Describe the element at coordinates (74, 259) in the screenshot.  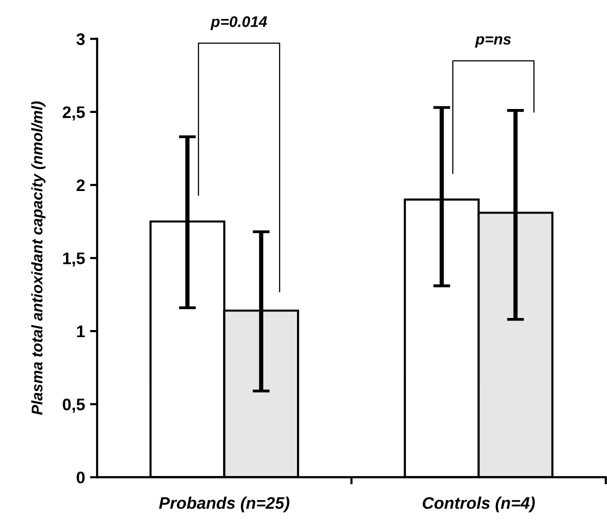
I see `y-tick-label: 1,5` at that location.